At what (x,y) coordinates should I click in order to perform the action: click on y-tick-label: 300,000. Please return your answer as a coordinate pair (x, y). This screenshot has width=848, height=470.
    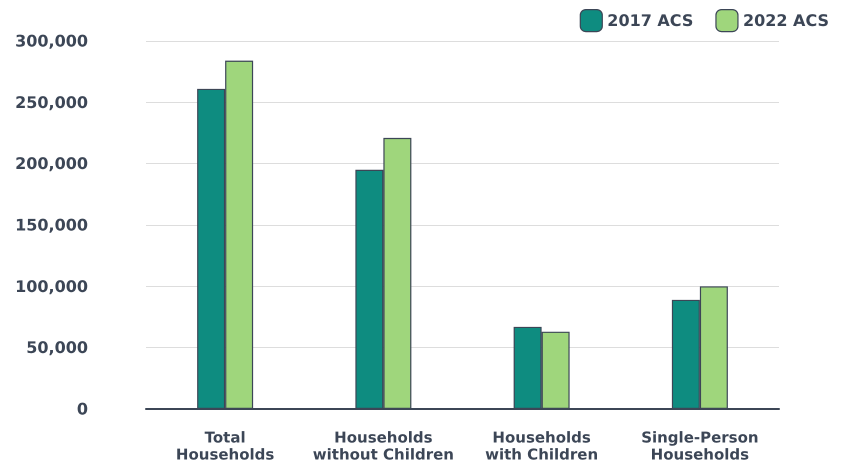
    Looking at the image, I should click on (51, 41).